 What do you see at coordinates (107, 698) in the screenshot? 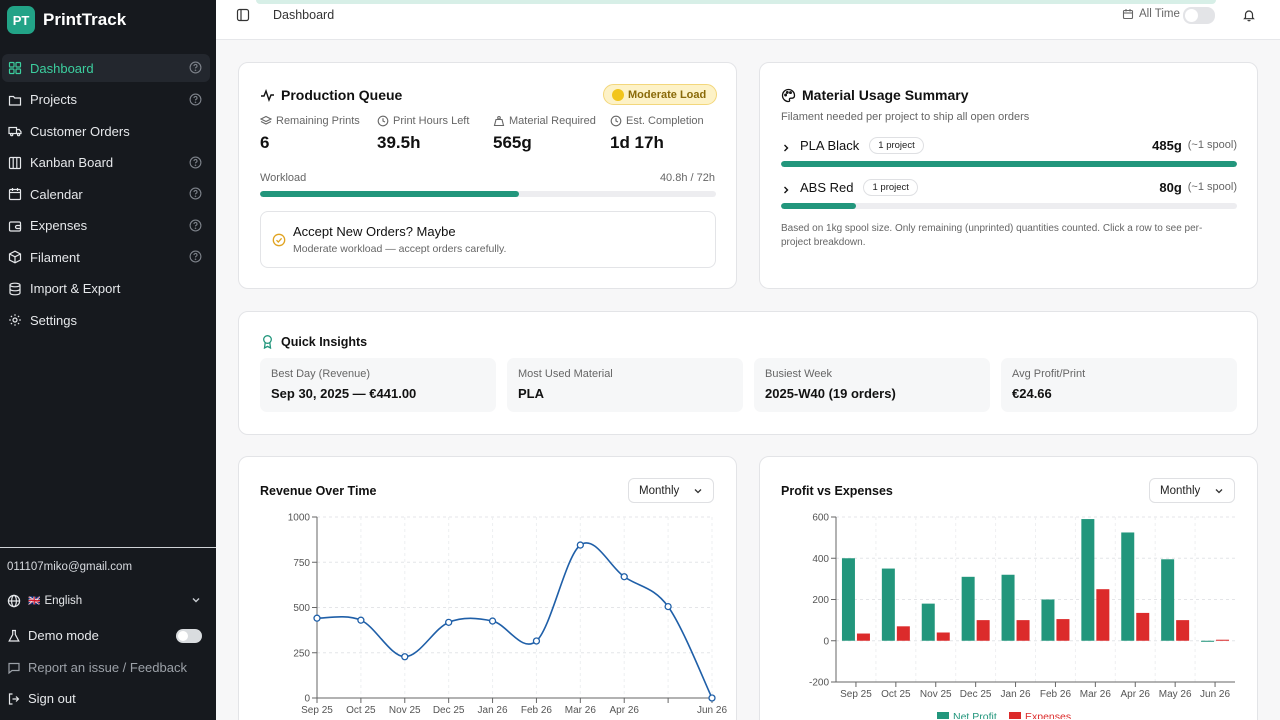
I see `sign-out-button: Sign out` at bounding box center [107, 698].